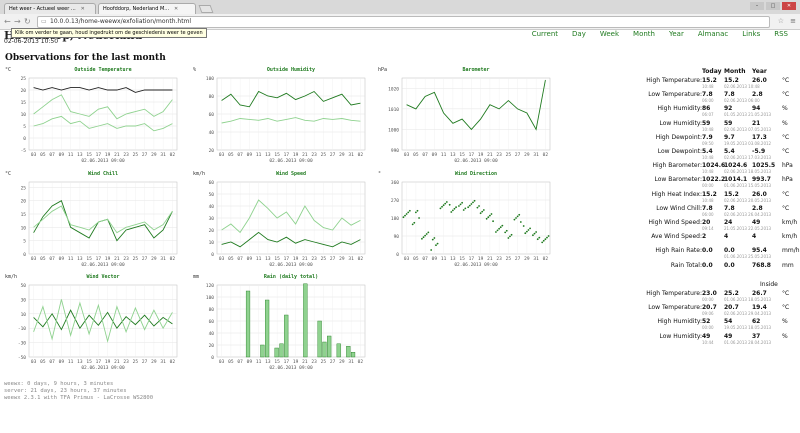 Image resolution: width=800 pixels, height=433 pixels. What do you see at coordinates (17, 21) in the screenshot?
I see `forward-icon: →` at bounding box center [17, 21].